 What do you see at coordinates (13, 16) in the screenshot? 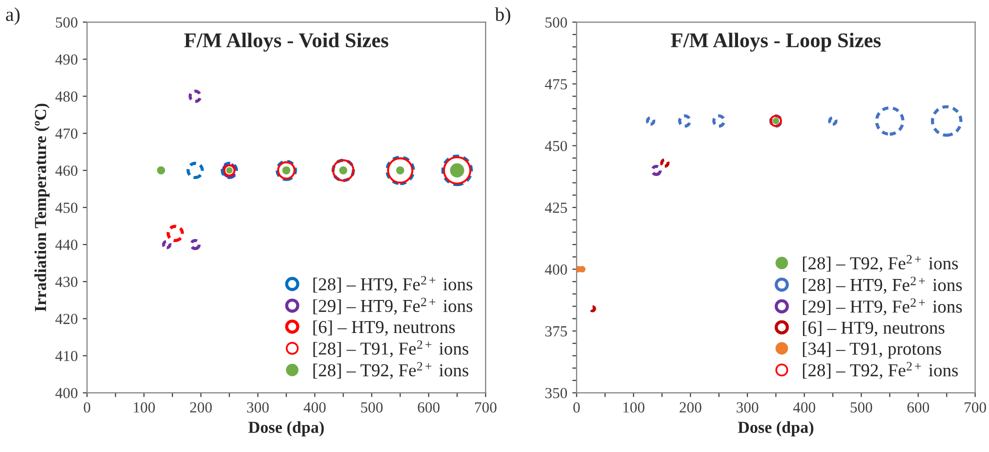
I see `text: a)` at bounding box center [13, 16].